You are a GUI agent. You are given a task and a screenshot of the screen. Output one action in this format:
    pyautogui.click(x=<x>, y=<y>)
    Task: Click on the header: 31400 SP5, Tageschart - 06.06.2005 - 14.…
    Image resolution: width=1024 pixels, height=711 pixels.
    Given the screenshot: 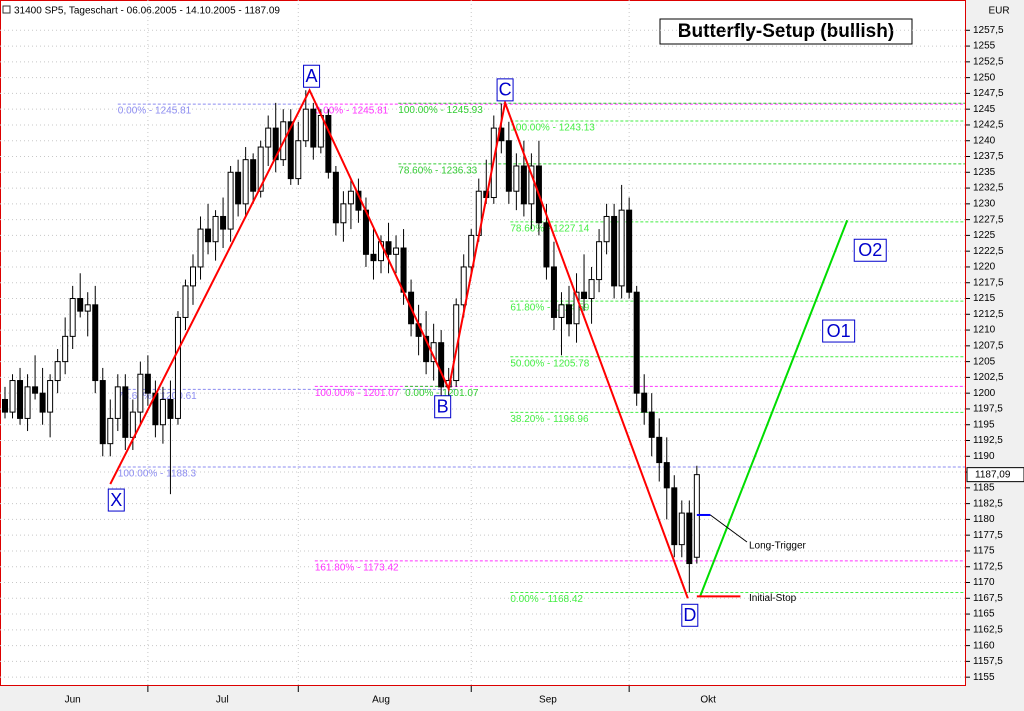 What is the action you would take?
    pyautogui.click(x=147, y=11)
    